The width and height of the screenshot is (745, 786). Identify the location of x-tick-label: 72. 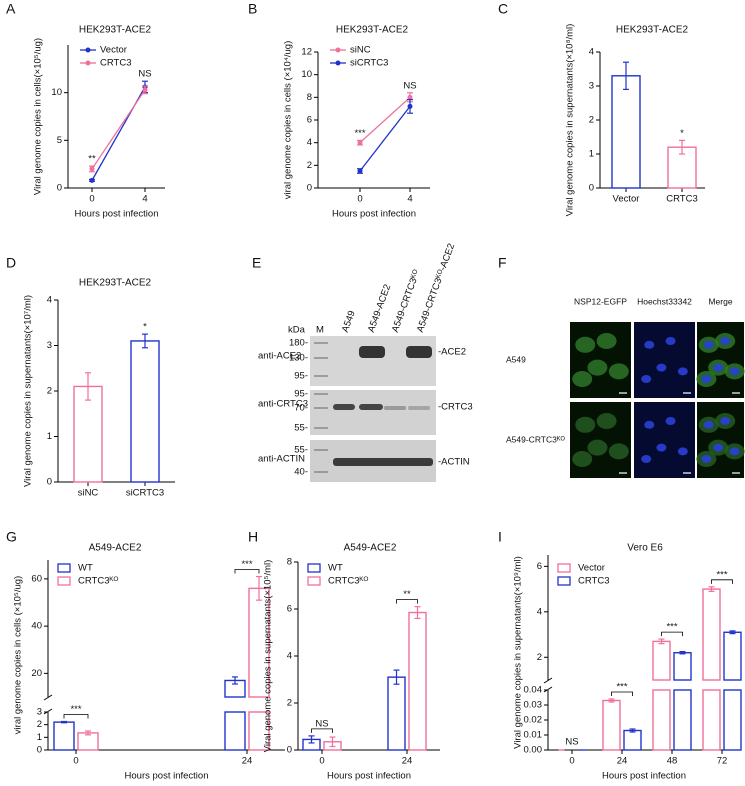
(722, 761).